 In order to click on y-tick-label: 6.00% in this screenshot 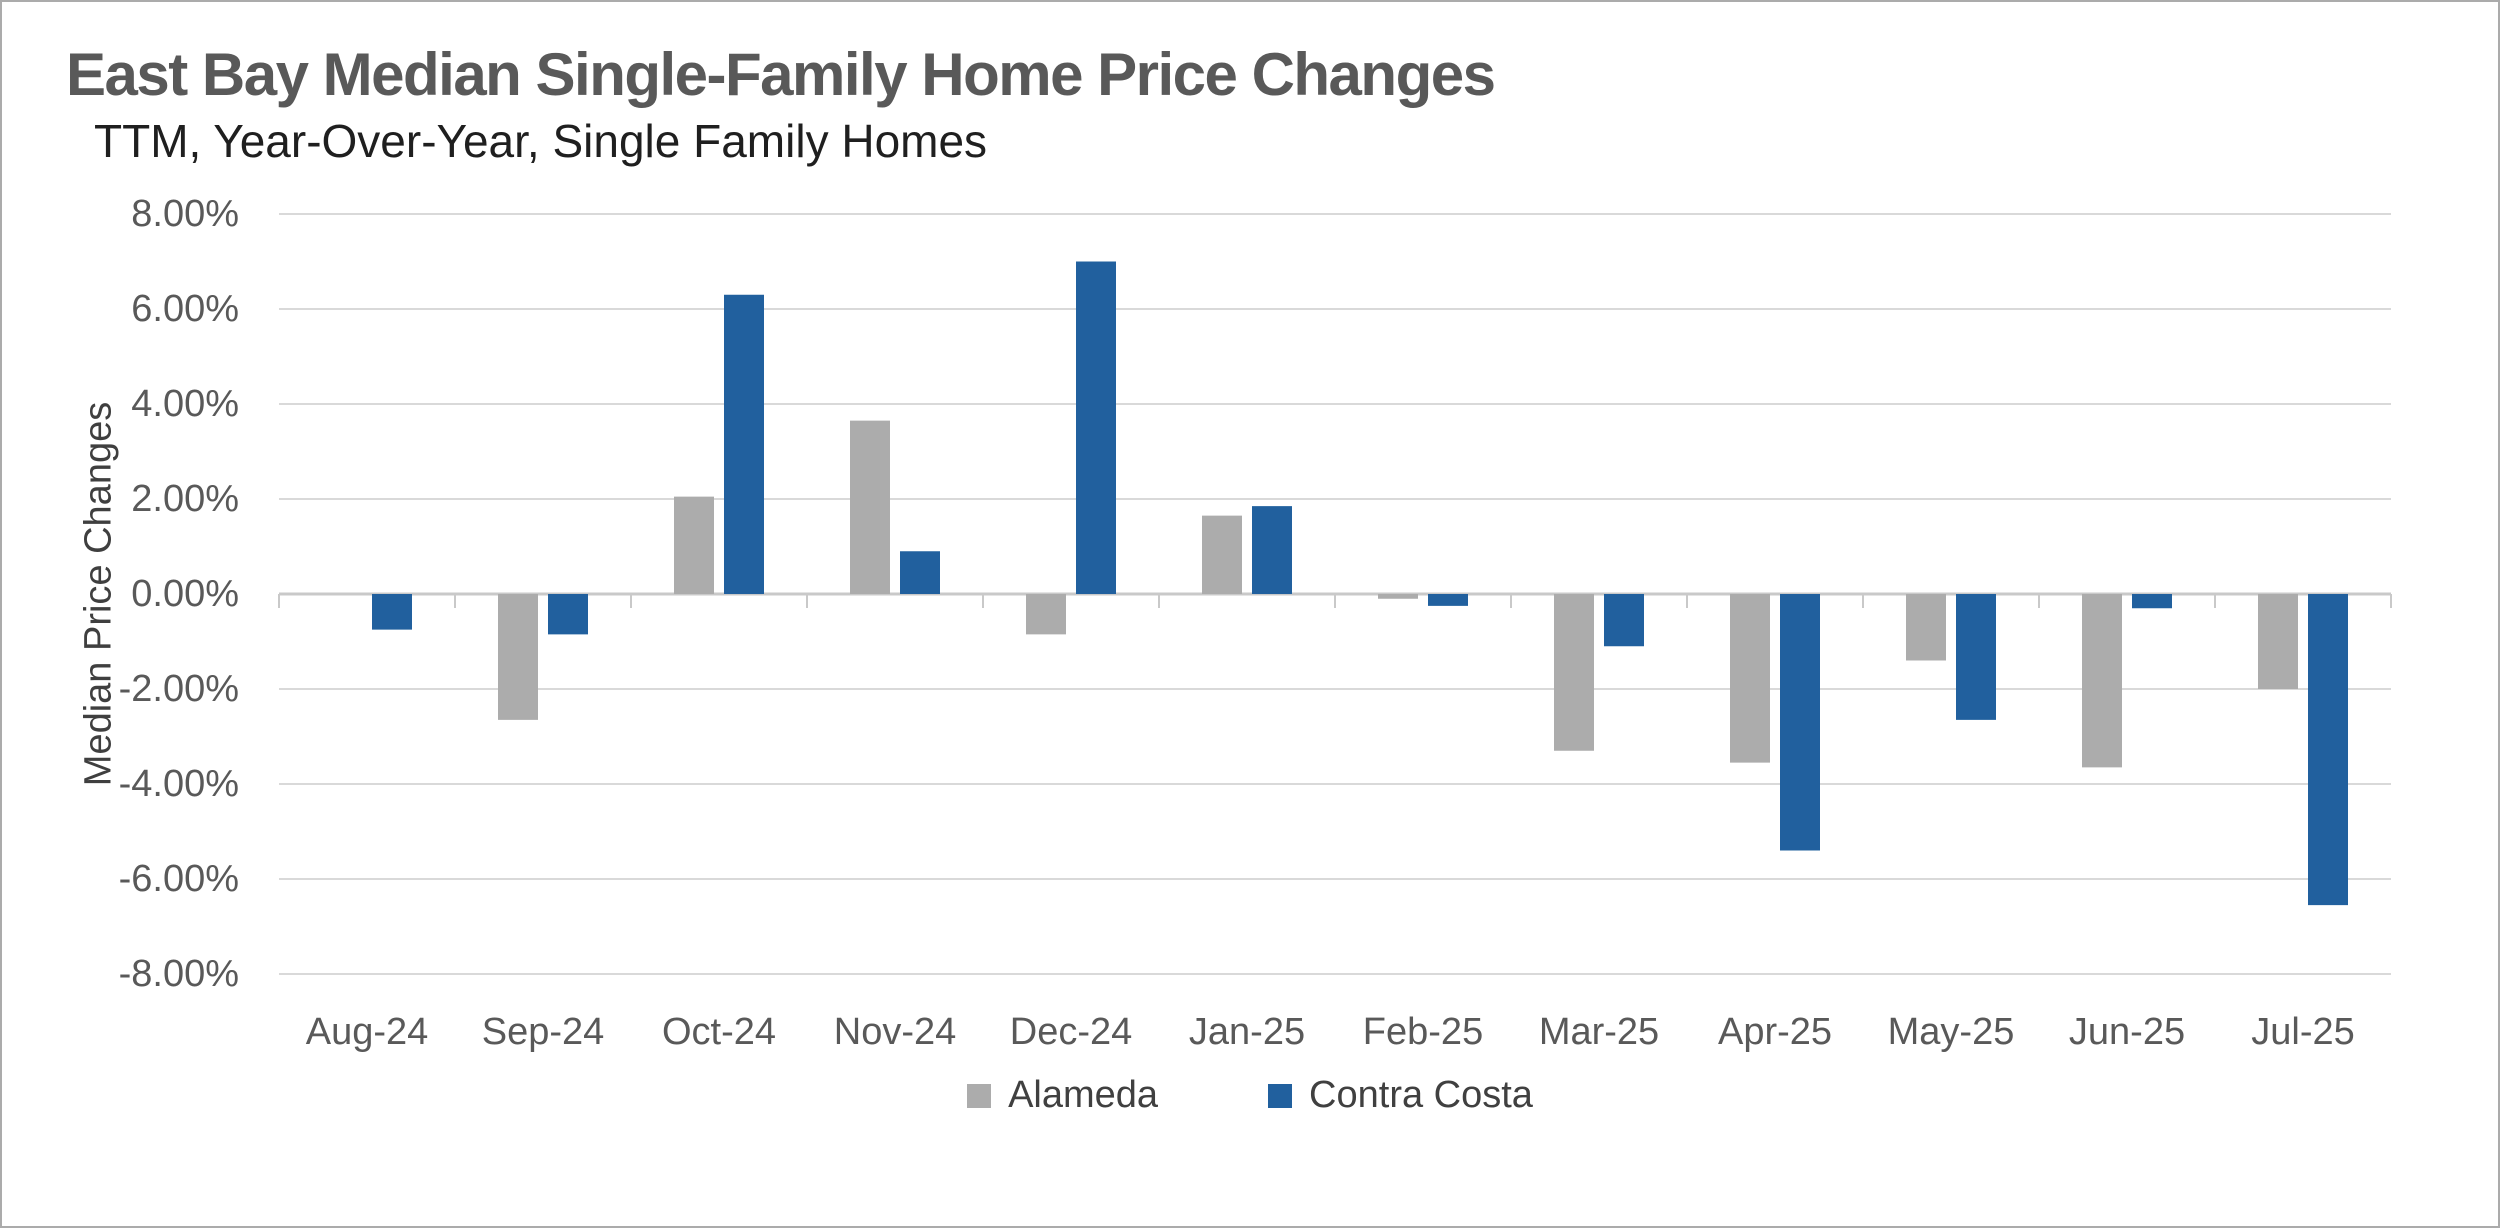, I will do `click(185, 309)`.